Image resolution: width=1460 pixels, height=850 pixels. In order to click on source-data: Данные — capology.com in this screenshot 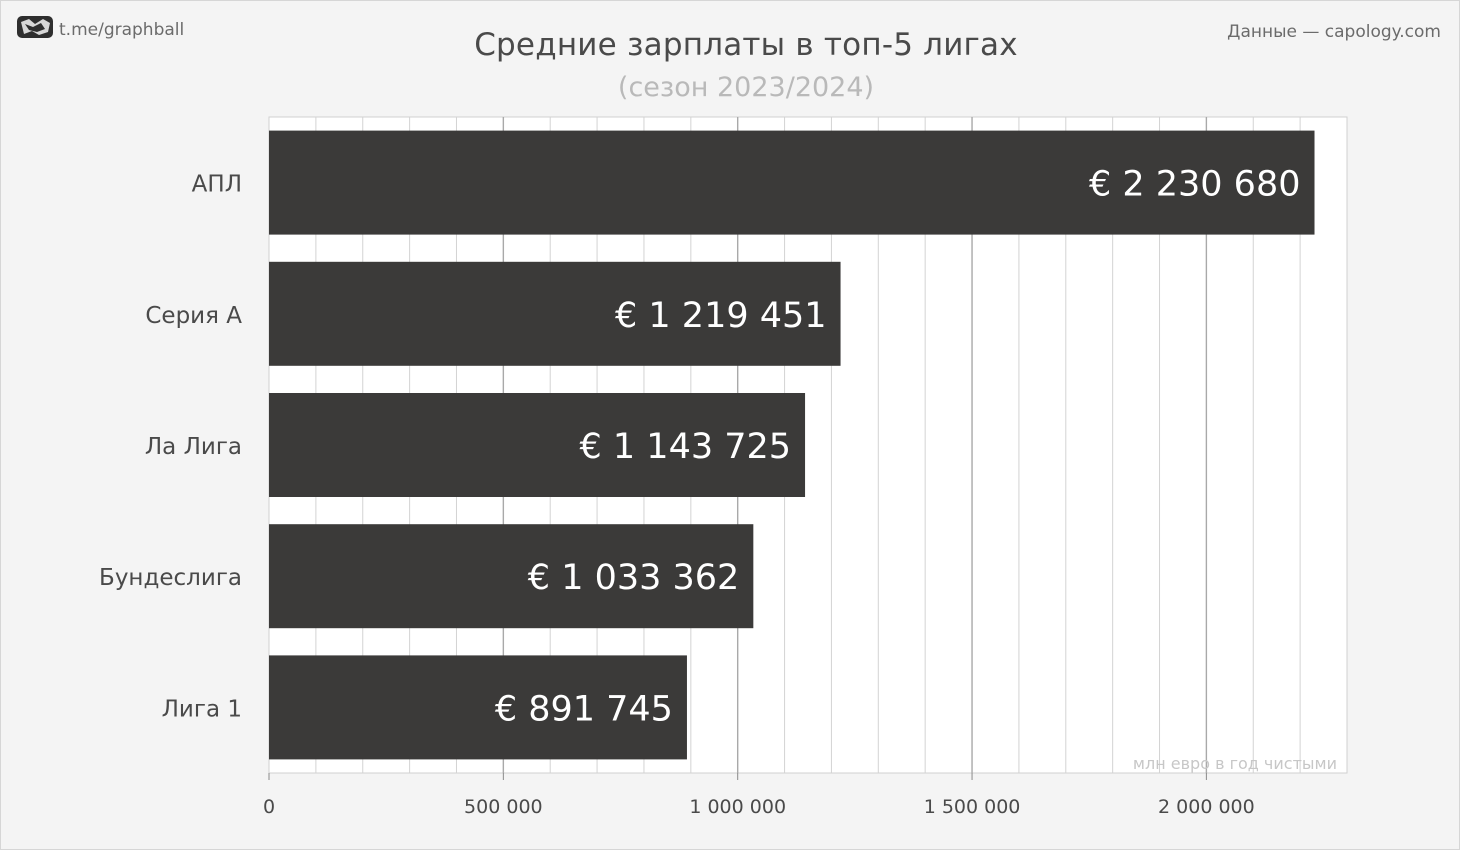, I will do `click(1334, 32)`.